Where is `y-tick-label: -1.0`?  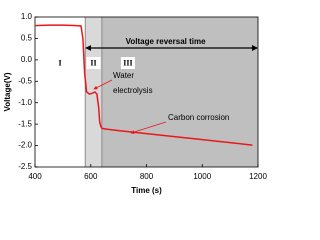
y-tick-label: -1.0 is located at coordinates (25, 102).